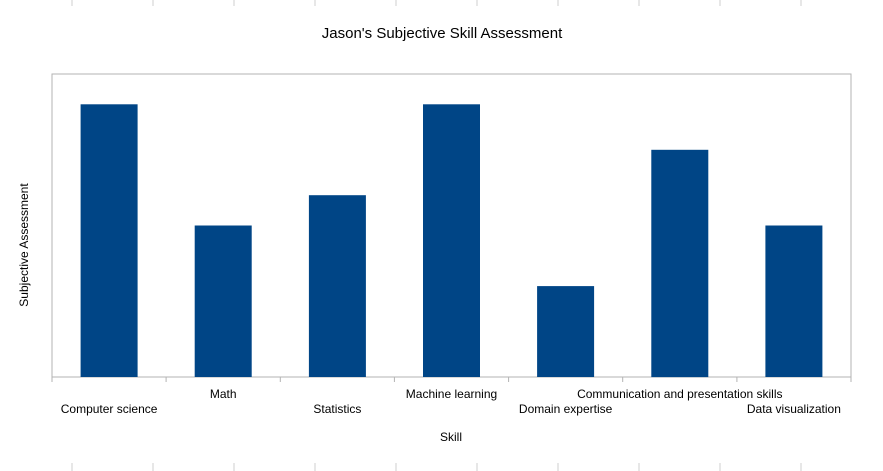 This screenshot has width=883, height=471. Describe the element at coordinates (223, 394) in the screenshot. I see `x-tick-label-math: Math` at that location.